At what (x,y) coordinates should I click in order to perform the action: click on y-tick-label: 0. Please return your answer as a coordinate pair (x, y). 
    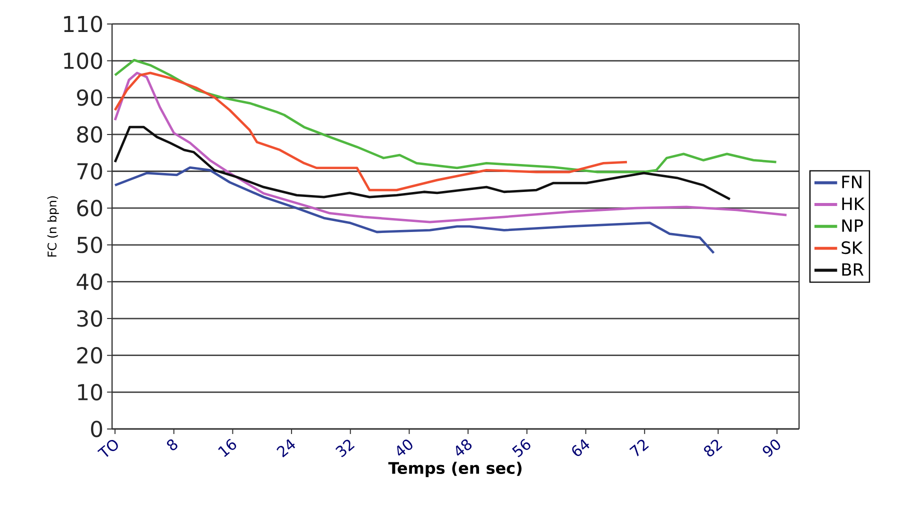
    Looking at the image, I should click on (96, 429).